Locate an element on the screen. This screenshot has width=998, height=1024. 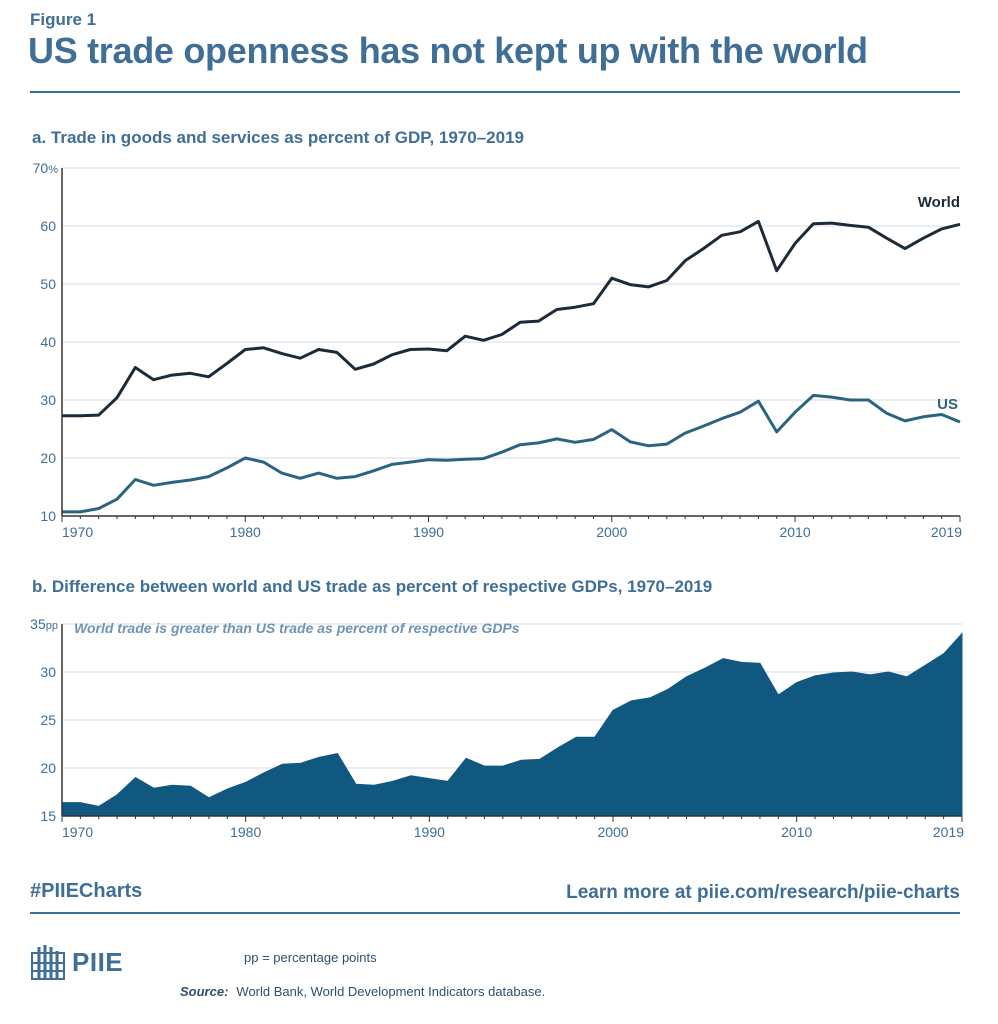
x-tick-0-2000: 2000 is located at coordinates (611, 532).